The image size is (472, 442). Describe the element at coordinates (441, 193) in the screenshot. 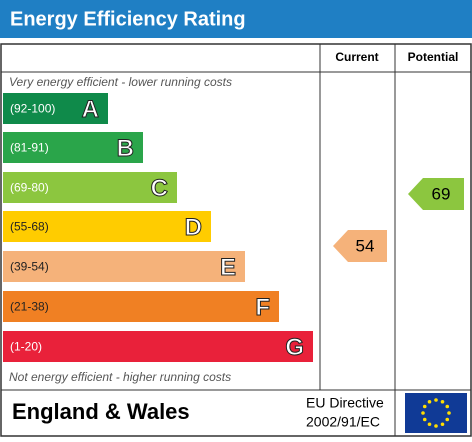

I see `potential-value: 69` at that location.